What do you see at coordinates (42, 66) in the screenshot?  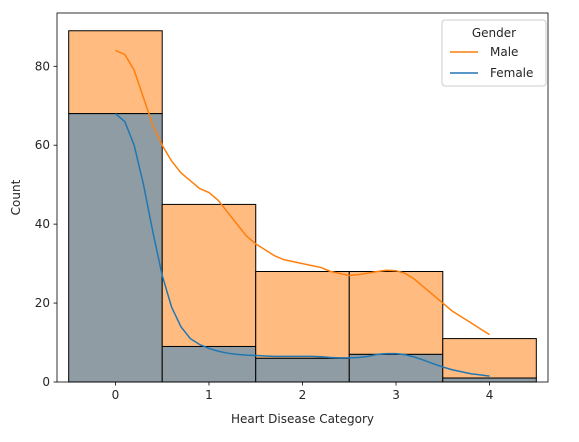 I see `y-tick-label: 80` at bounding box center [42, 66].